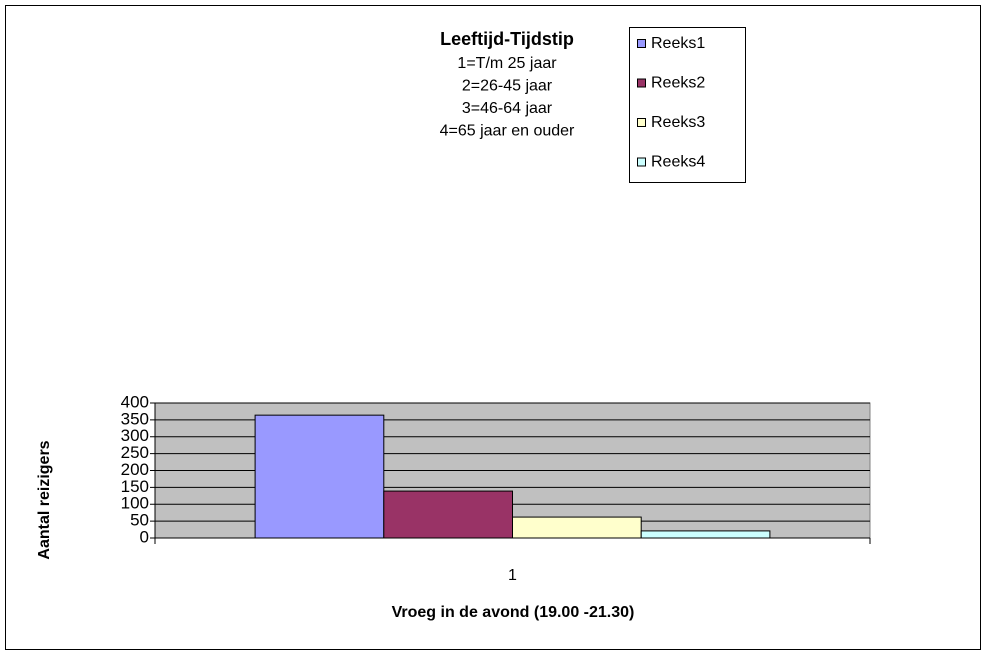 Image resolution: width=987 pixels, height=655 pixels. Describe the element at coordinates (687, 105) in the screenshot. I see `legend-box` at that location.